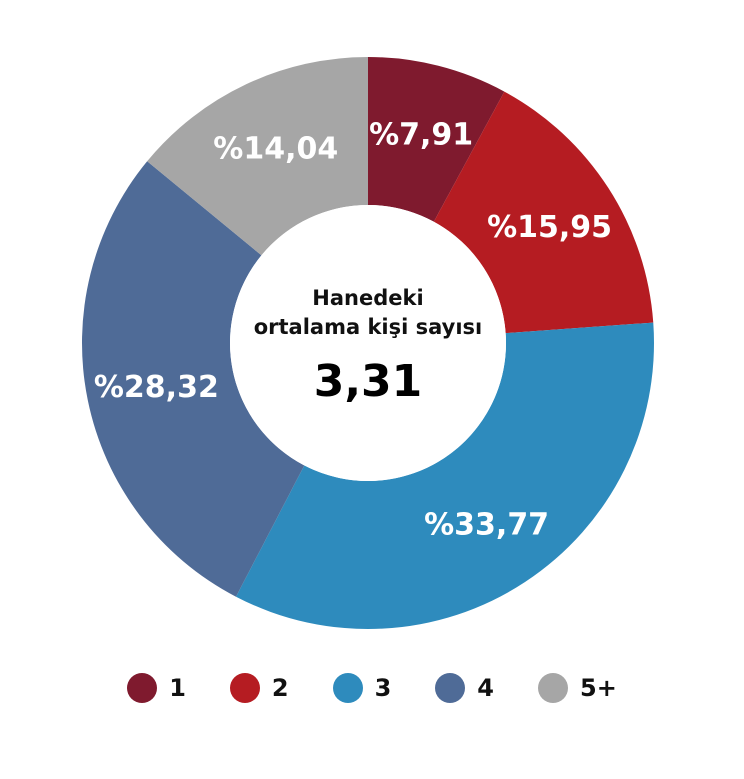  I want to click on legend-label-2: 2, so click(280, 688).